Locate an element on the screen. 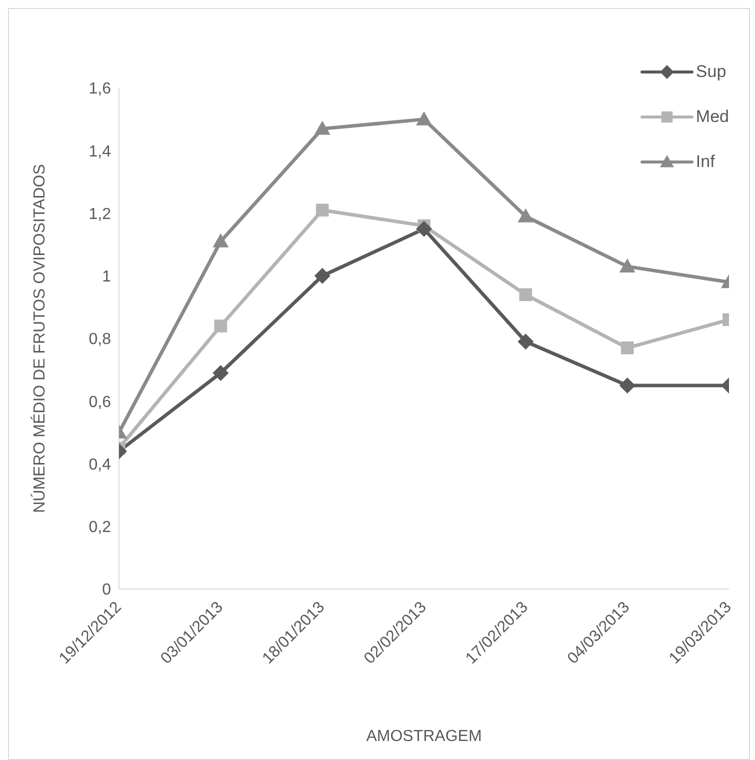 This screenshot has width=755, height=760. y-tick-label: 0,2 is located at coordinates (100, 527).